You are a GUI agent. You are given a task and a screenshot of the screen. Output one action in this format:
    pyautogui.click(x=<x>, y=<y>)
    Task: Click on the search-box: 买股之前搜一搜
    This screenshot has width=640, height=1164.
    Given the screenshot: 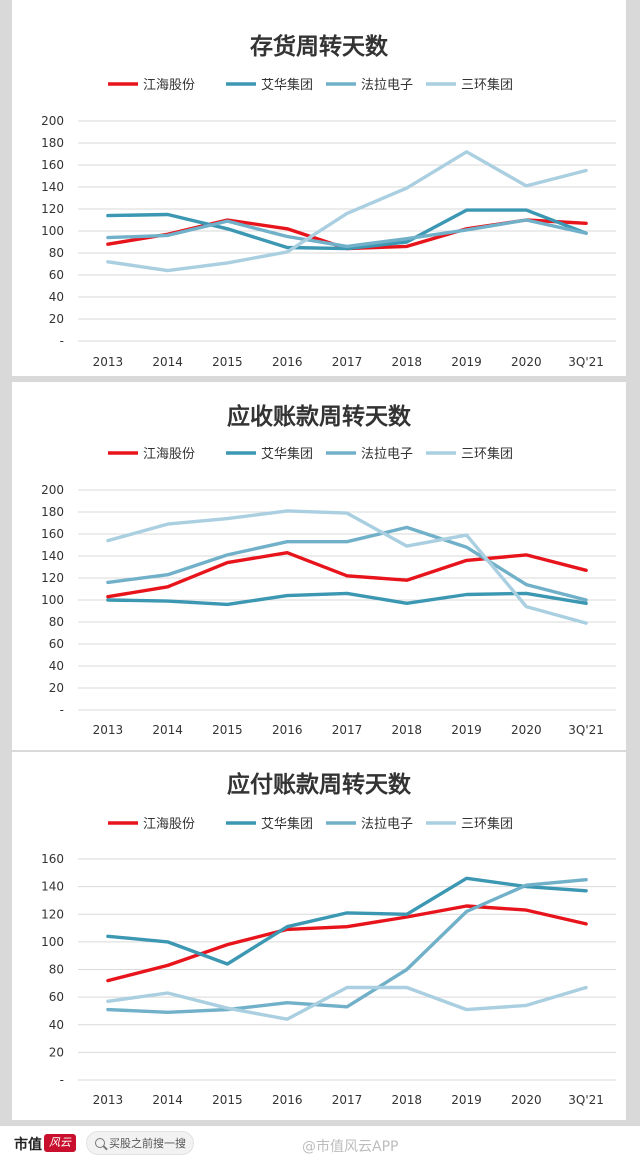 What is the action you would take?
    pyautogui.click(x=140, y=1143)
    